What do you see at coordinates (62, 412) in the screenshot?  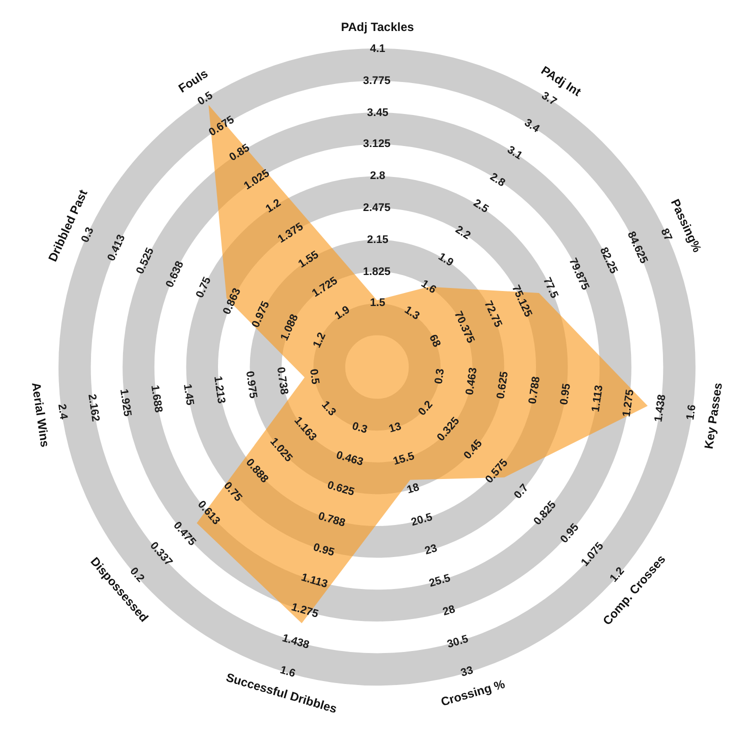 I see `text: 2.4` at bounding box center [62, 412].